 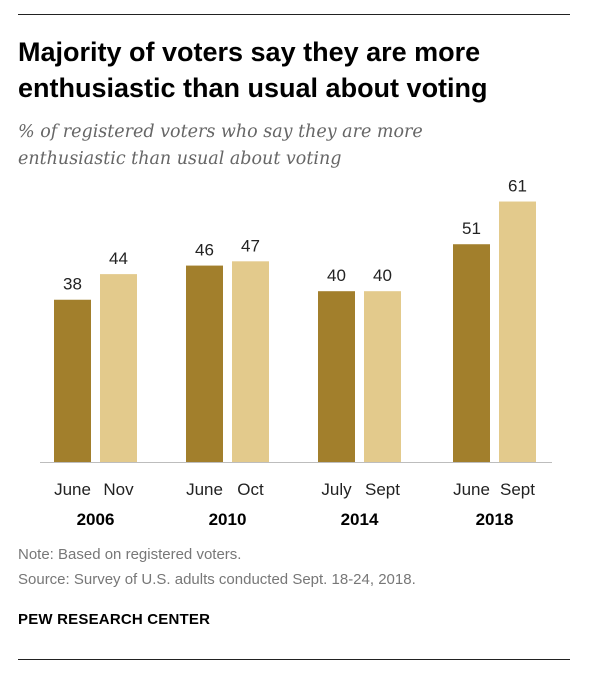 What do you see at coordinates (294, 14) in the screenshot?
I see `top-rule` at bounding box center [294, 14].